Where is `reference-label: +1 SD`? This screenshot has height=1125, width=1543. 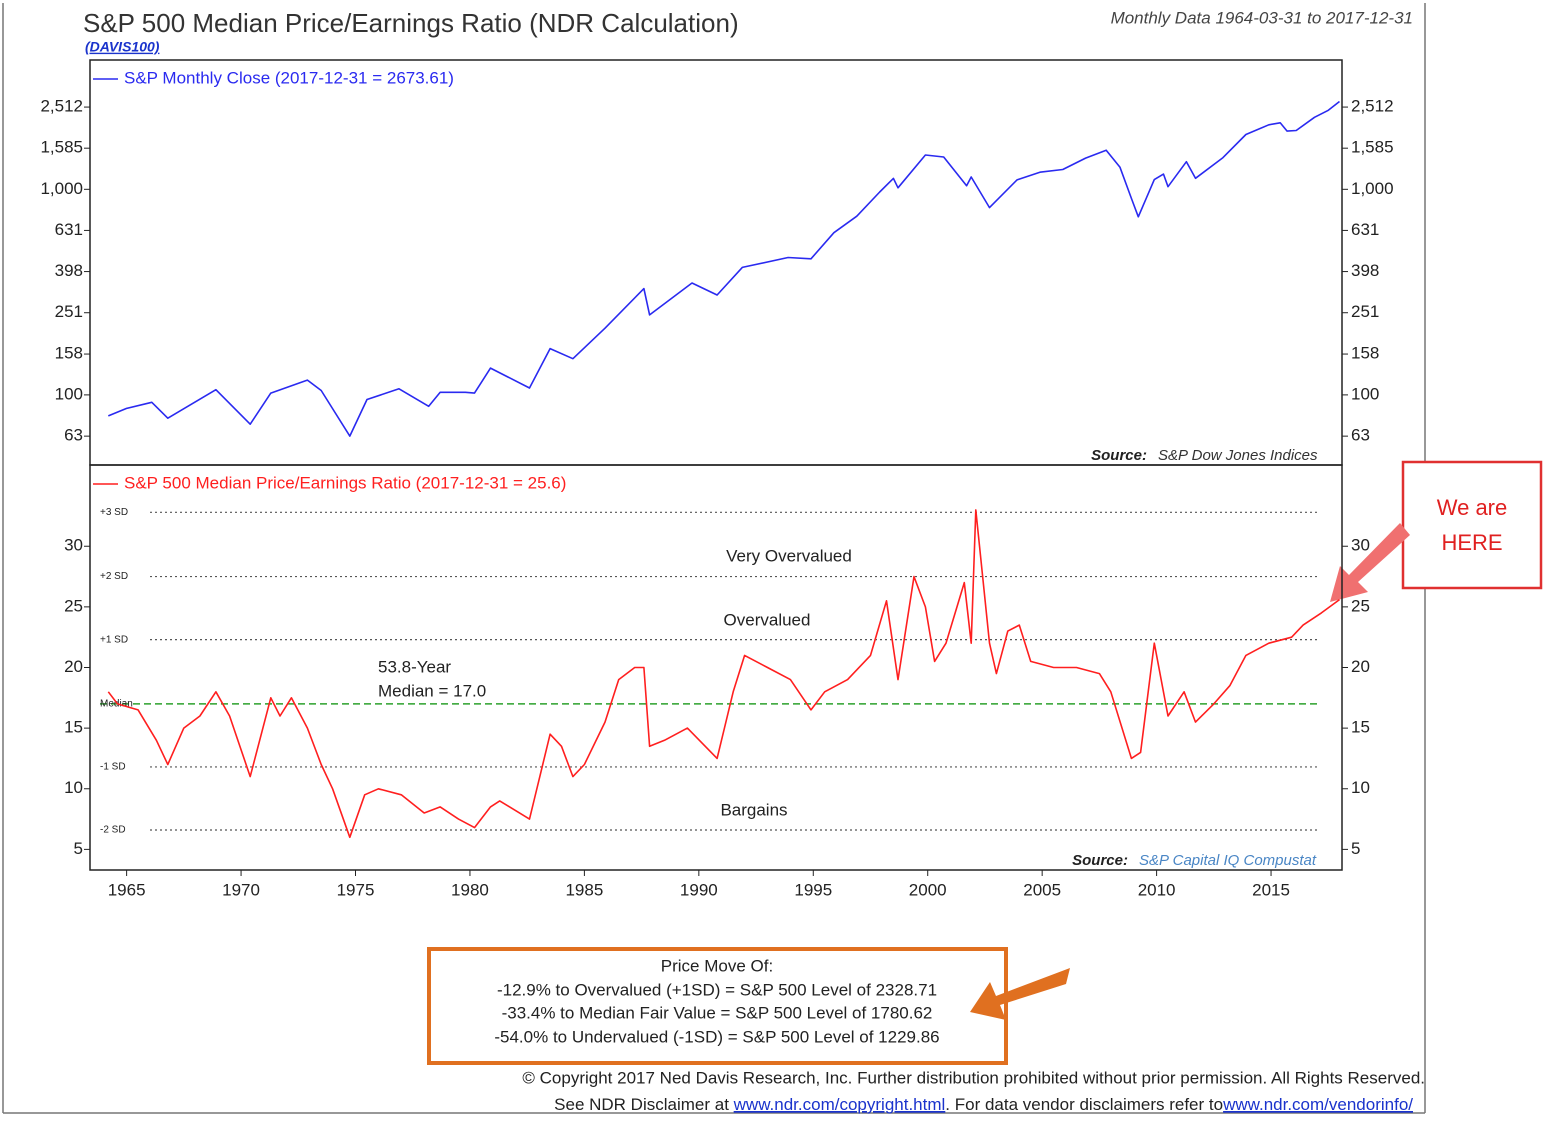
reference-label: +1 SD is located at coordinates (114, 639).